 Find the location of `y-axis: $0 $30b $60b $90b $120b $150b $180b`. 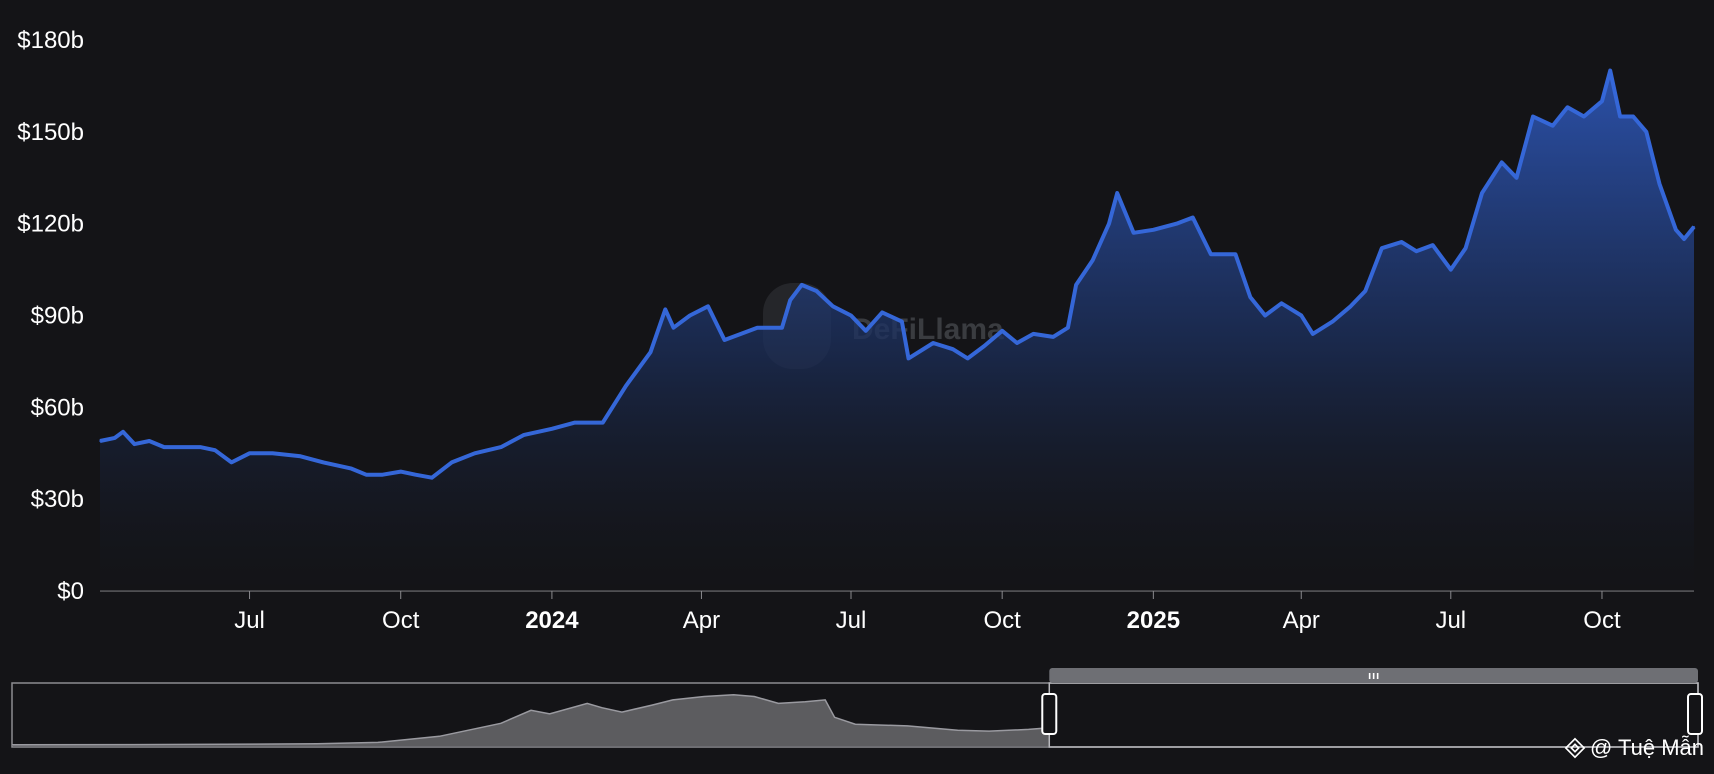

y-axis: $0 $30b $60b $90b $120b $150b $180b is located at coordinates (50, 316).